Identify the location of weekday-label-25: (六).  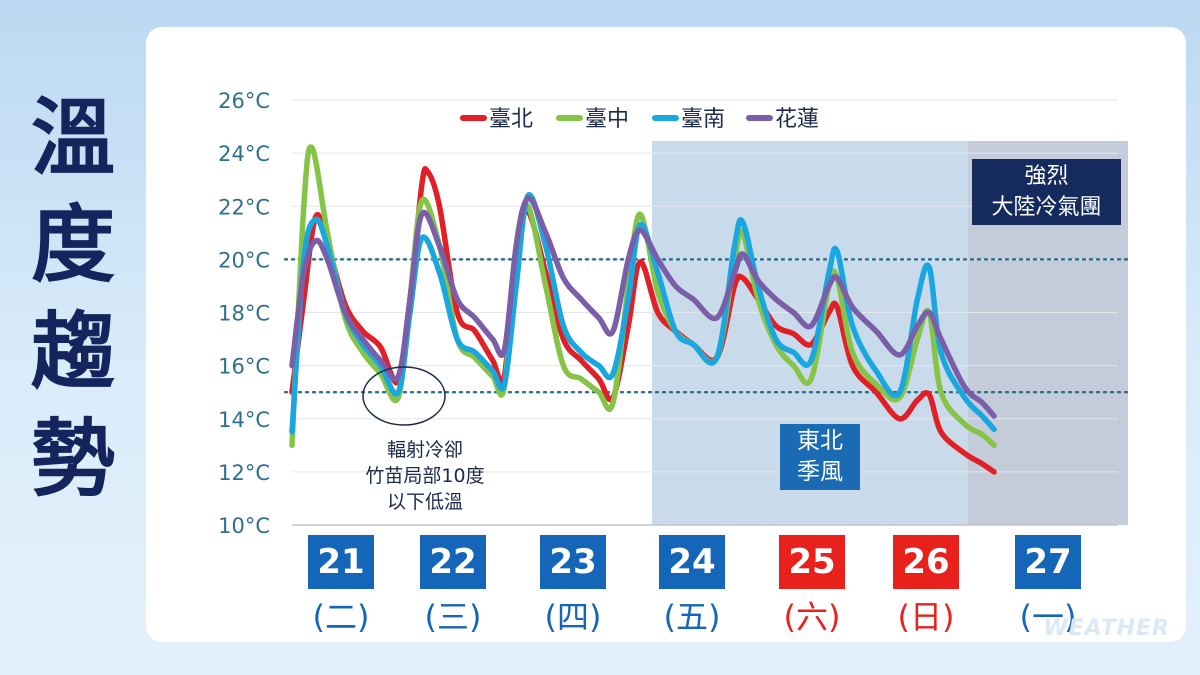
(812, 617).